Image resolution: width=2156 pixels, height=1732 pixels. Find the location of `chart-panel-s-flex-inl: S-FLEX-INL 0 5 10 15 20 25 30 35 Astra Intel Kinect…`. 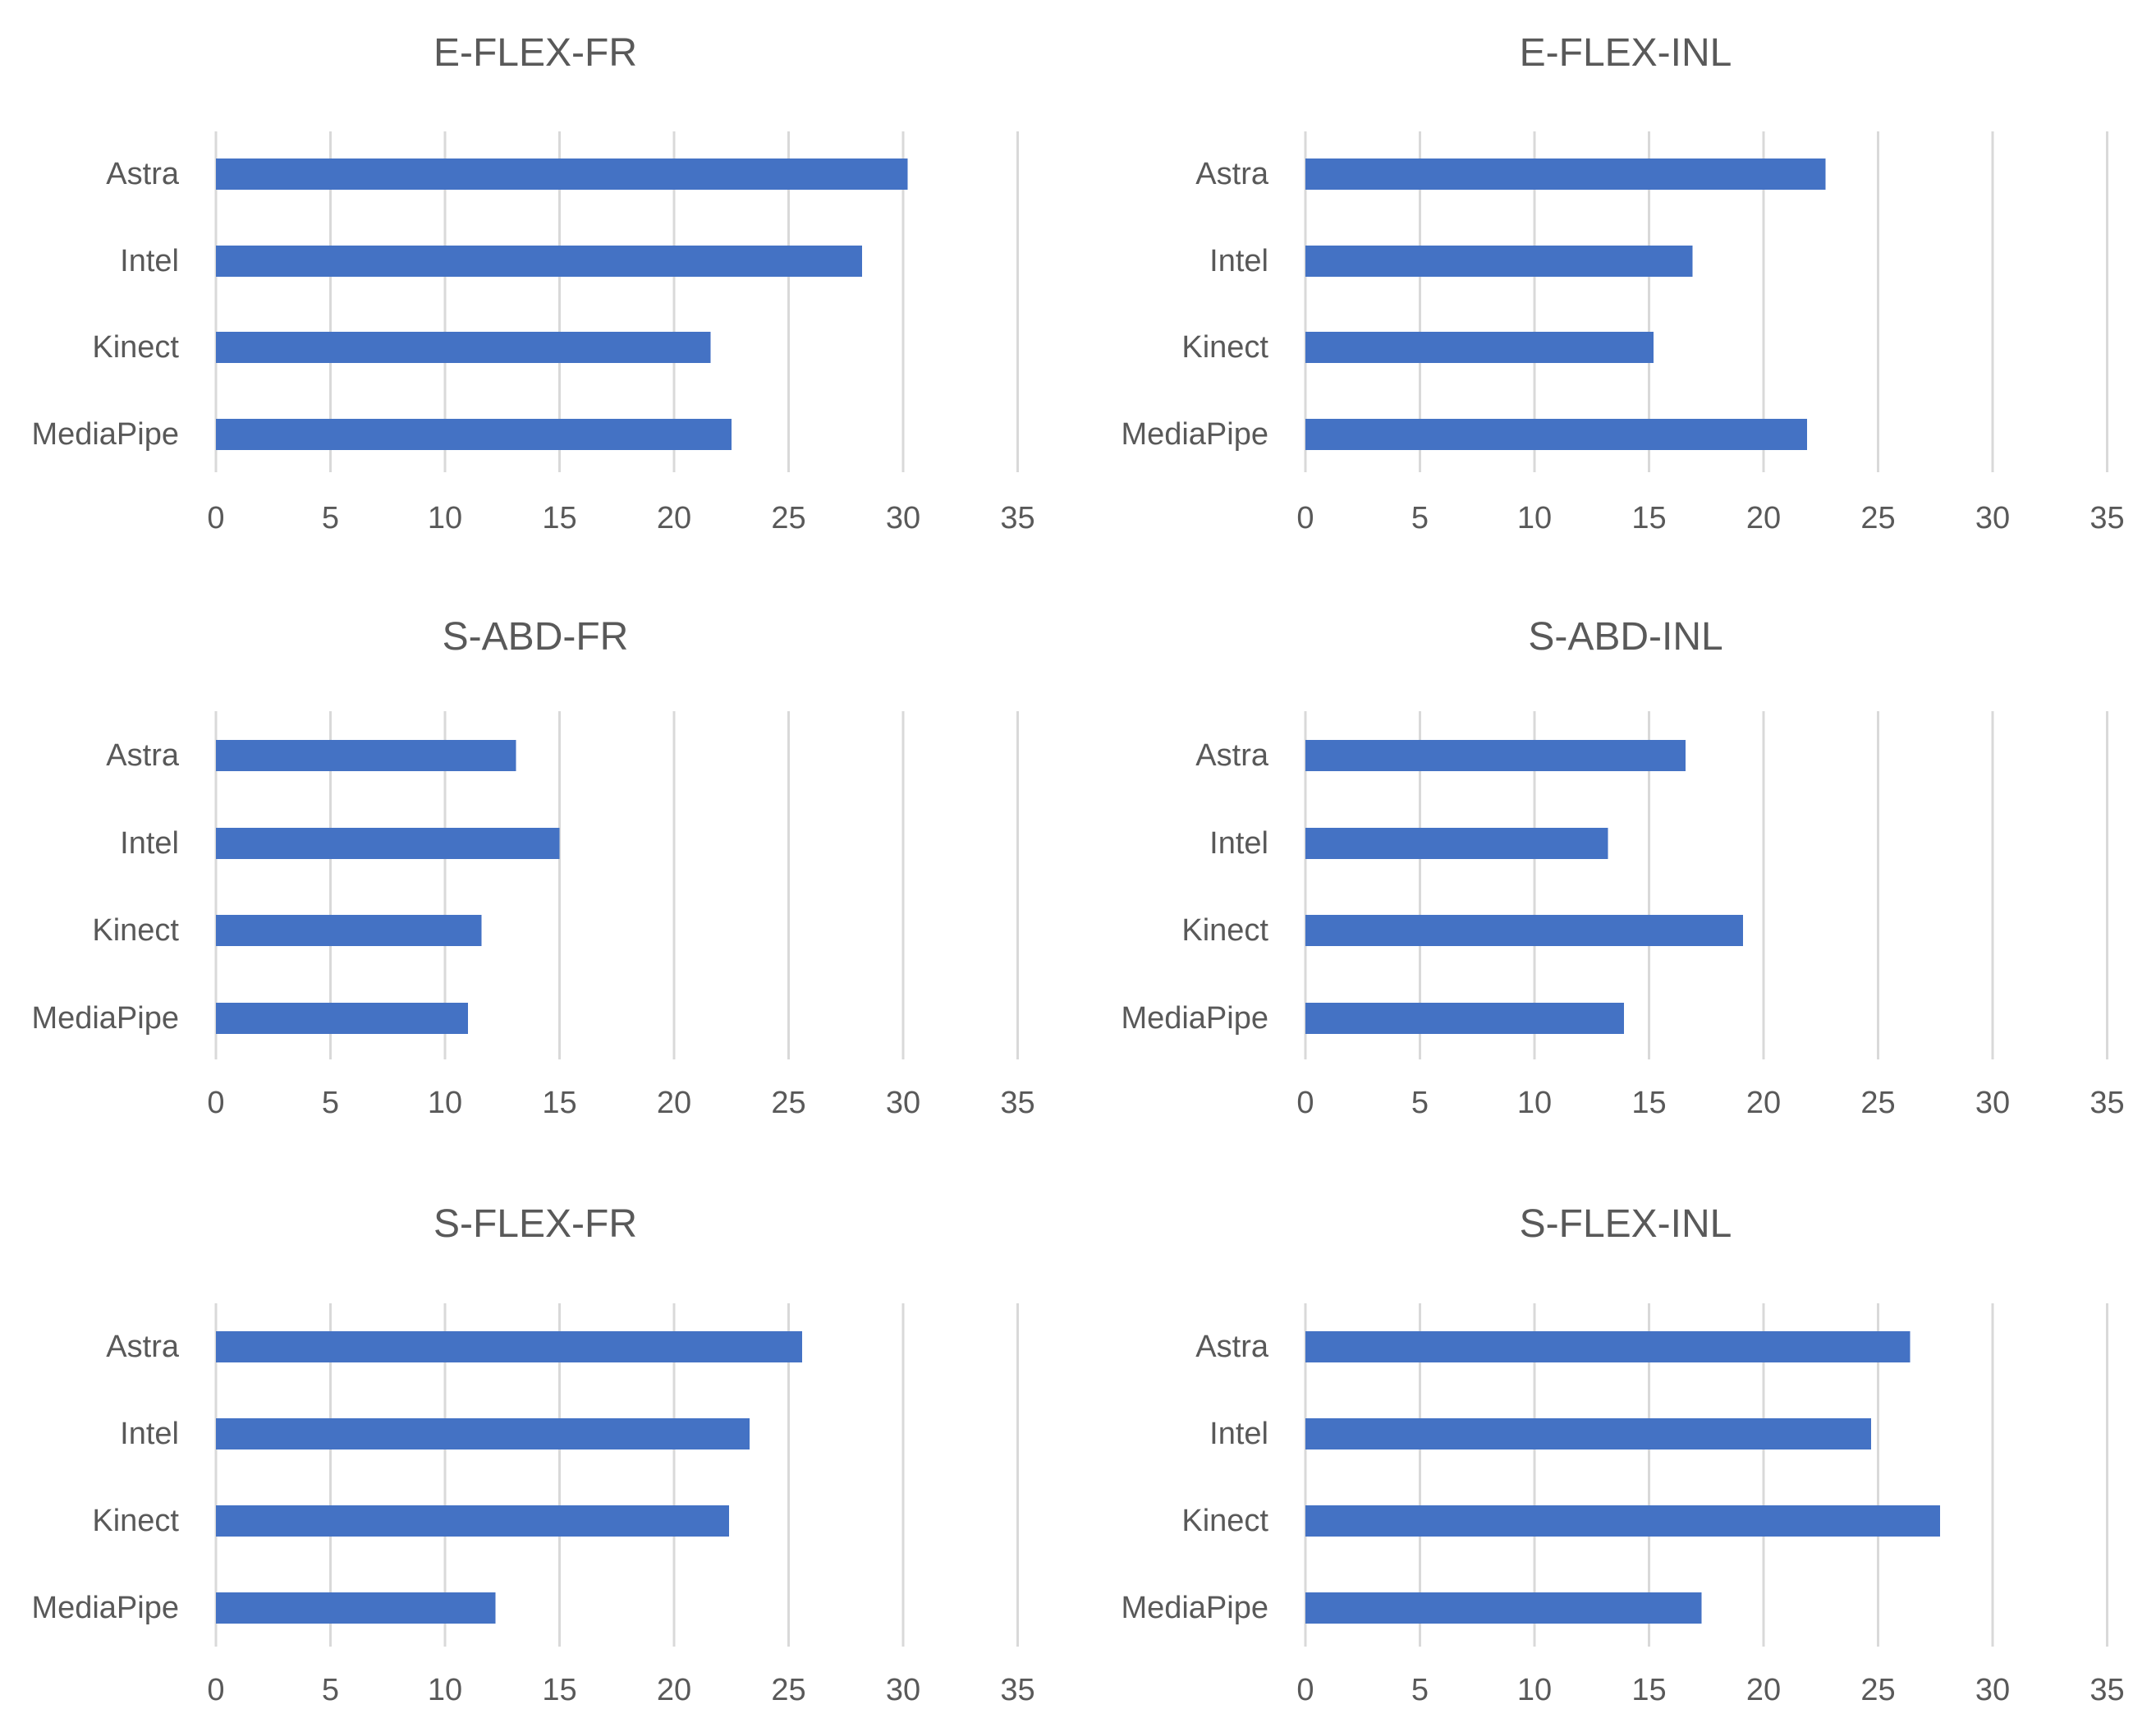

chart-panel-s-flex-inl: S-FLEX-INL 0 5 10 15 20 25 30 35 Astra Intel Kinect… is located at coordinates (1622, 1454).